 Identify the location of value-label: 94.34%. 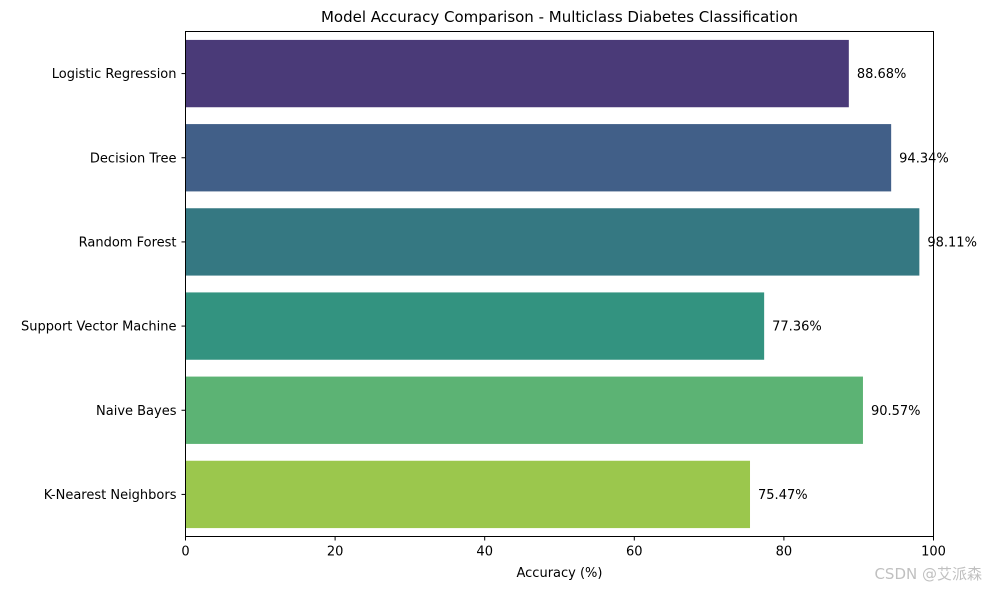
(924, 158).